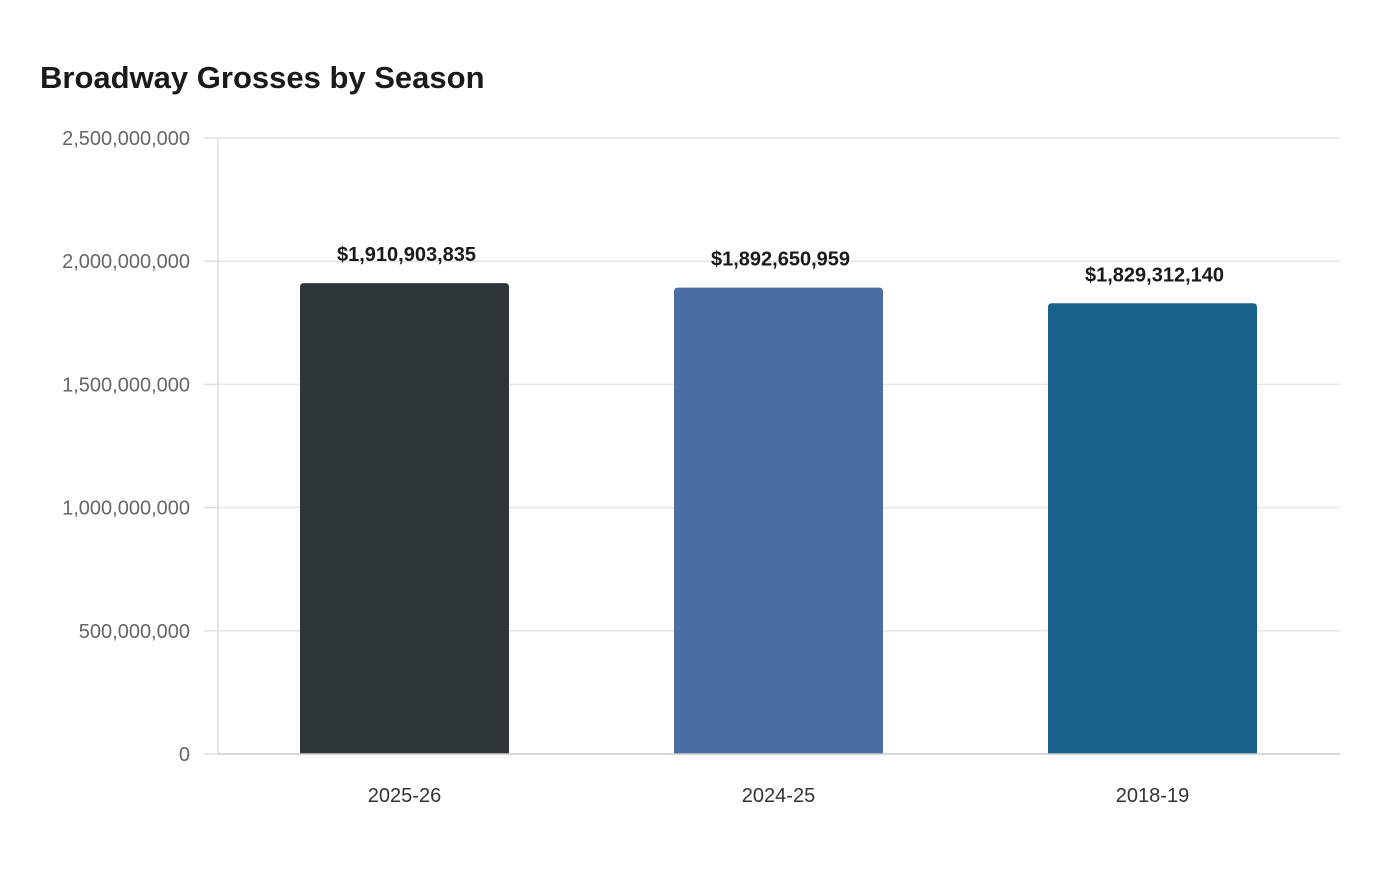 This screenshot has width=1400, height=880. I want to click on y-tick-label: 2,000,000,000, so click(126, 262).